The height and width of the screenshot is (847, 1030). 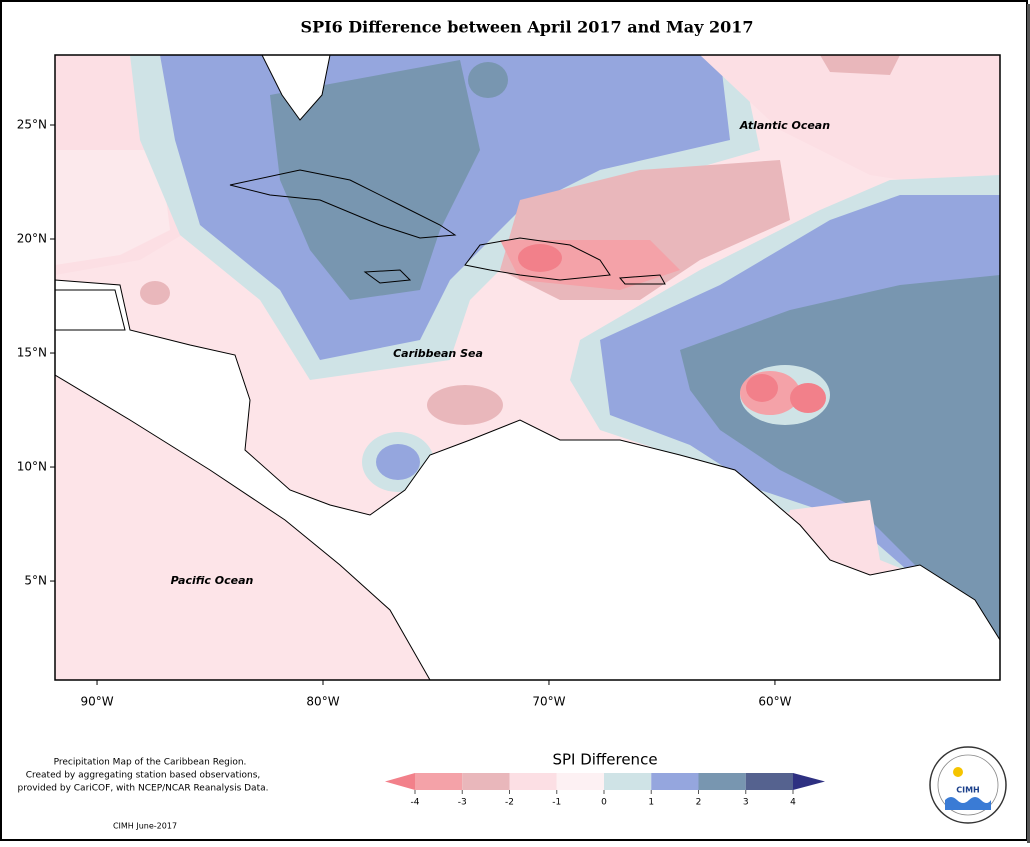 What do you see at coordinates (32, 125) in the screenshot?
I see `lat-tick-label: 25°N` at bounding box center [32, 125].